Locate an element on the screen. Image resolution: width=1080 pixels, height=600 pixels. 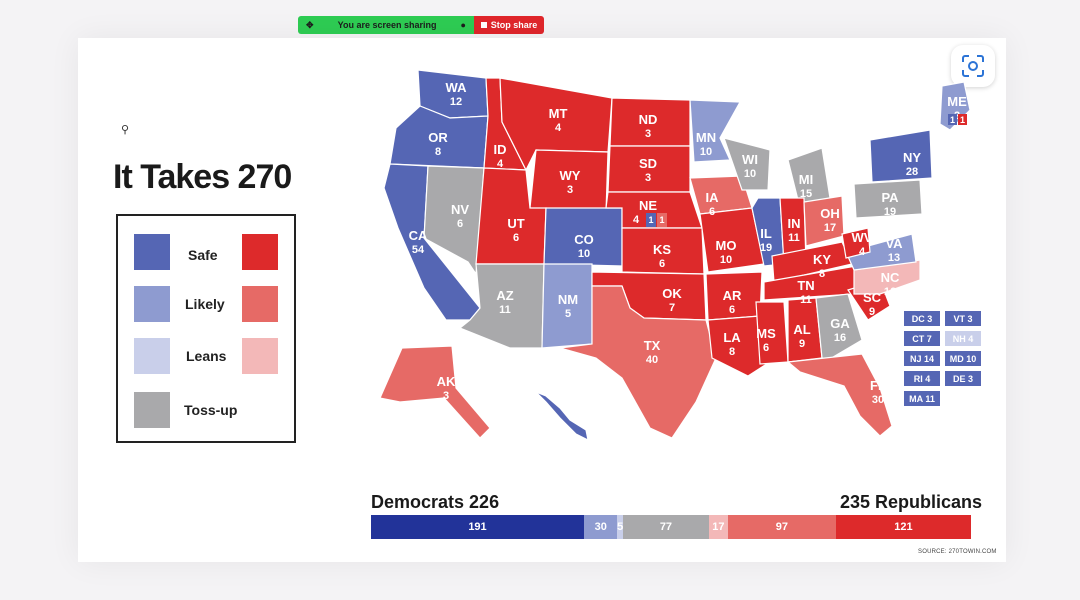
state-label-mt: MT is located at coordinates (558, 113).